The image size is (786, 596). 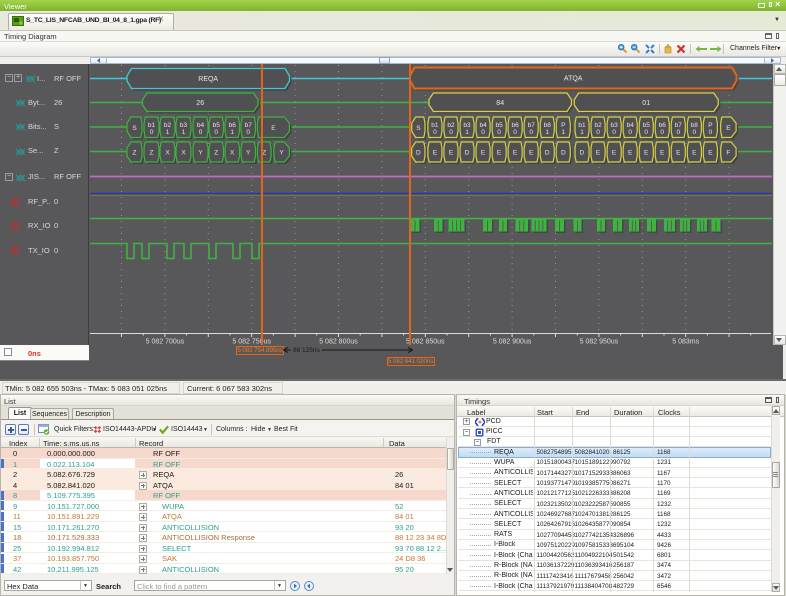 What do you see at coordinates (165, 342) in the screenshot?
I see `svg-text: 5 082 700us` at bounding box center [165, 342].